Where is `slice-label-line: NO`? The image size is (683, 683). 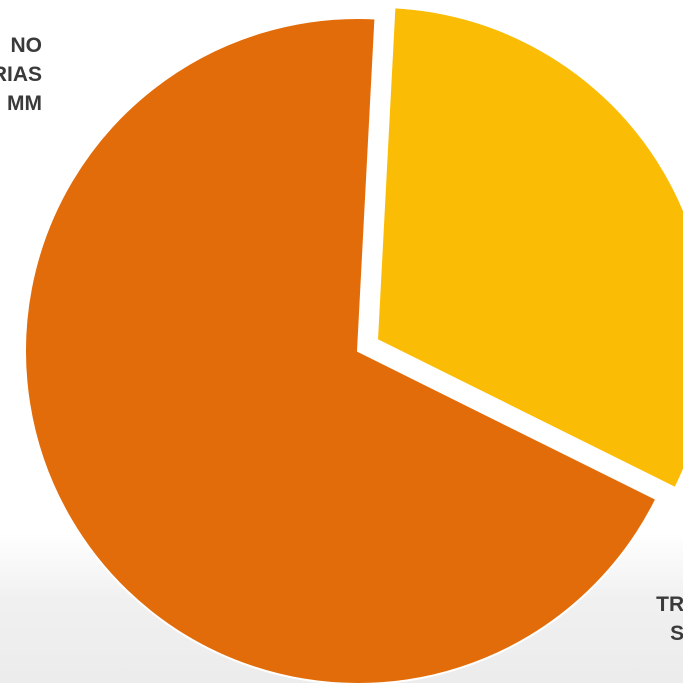 slice-label-line: NO is located at coordinates (27, 45).